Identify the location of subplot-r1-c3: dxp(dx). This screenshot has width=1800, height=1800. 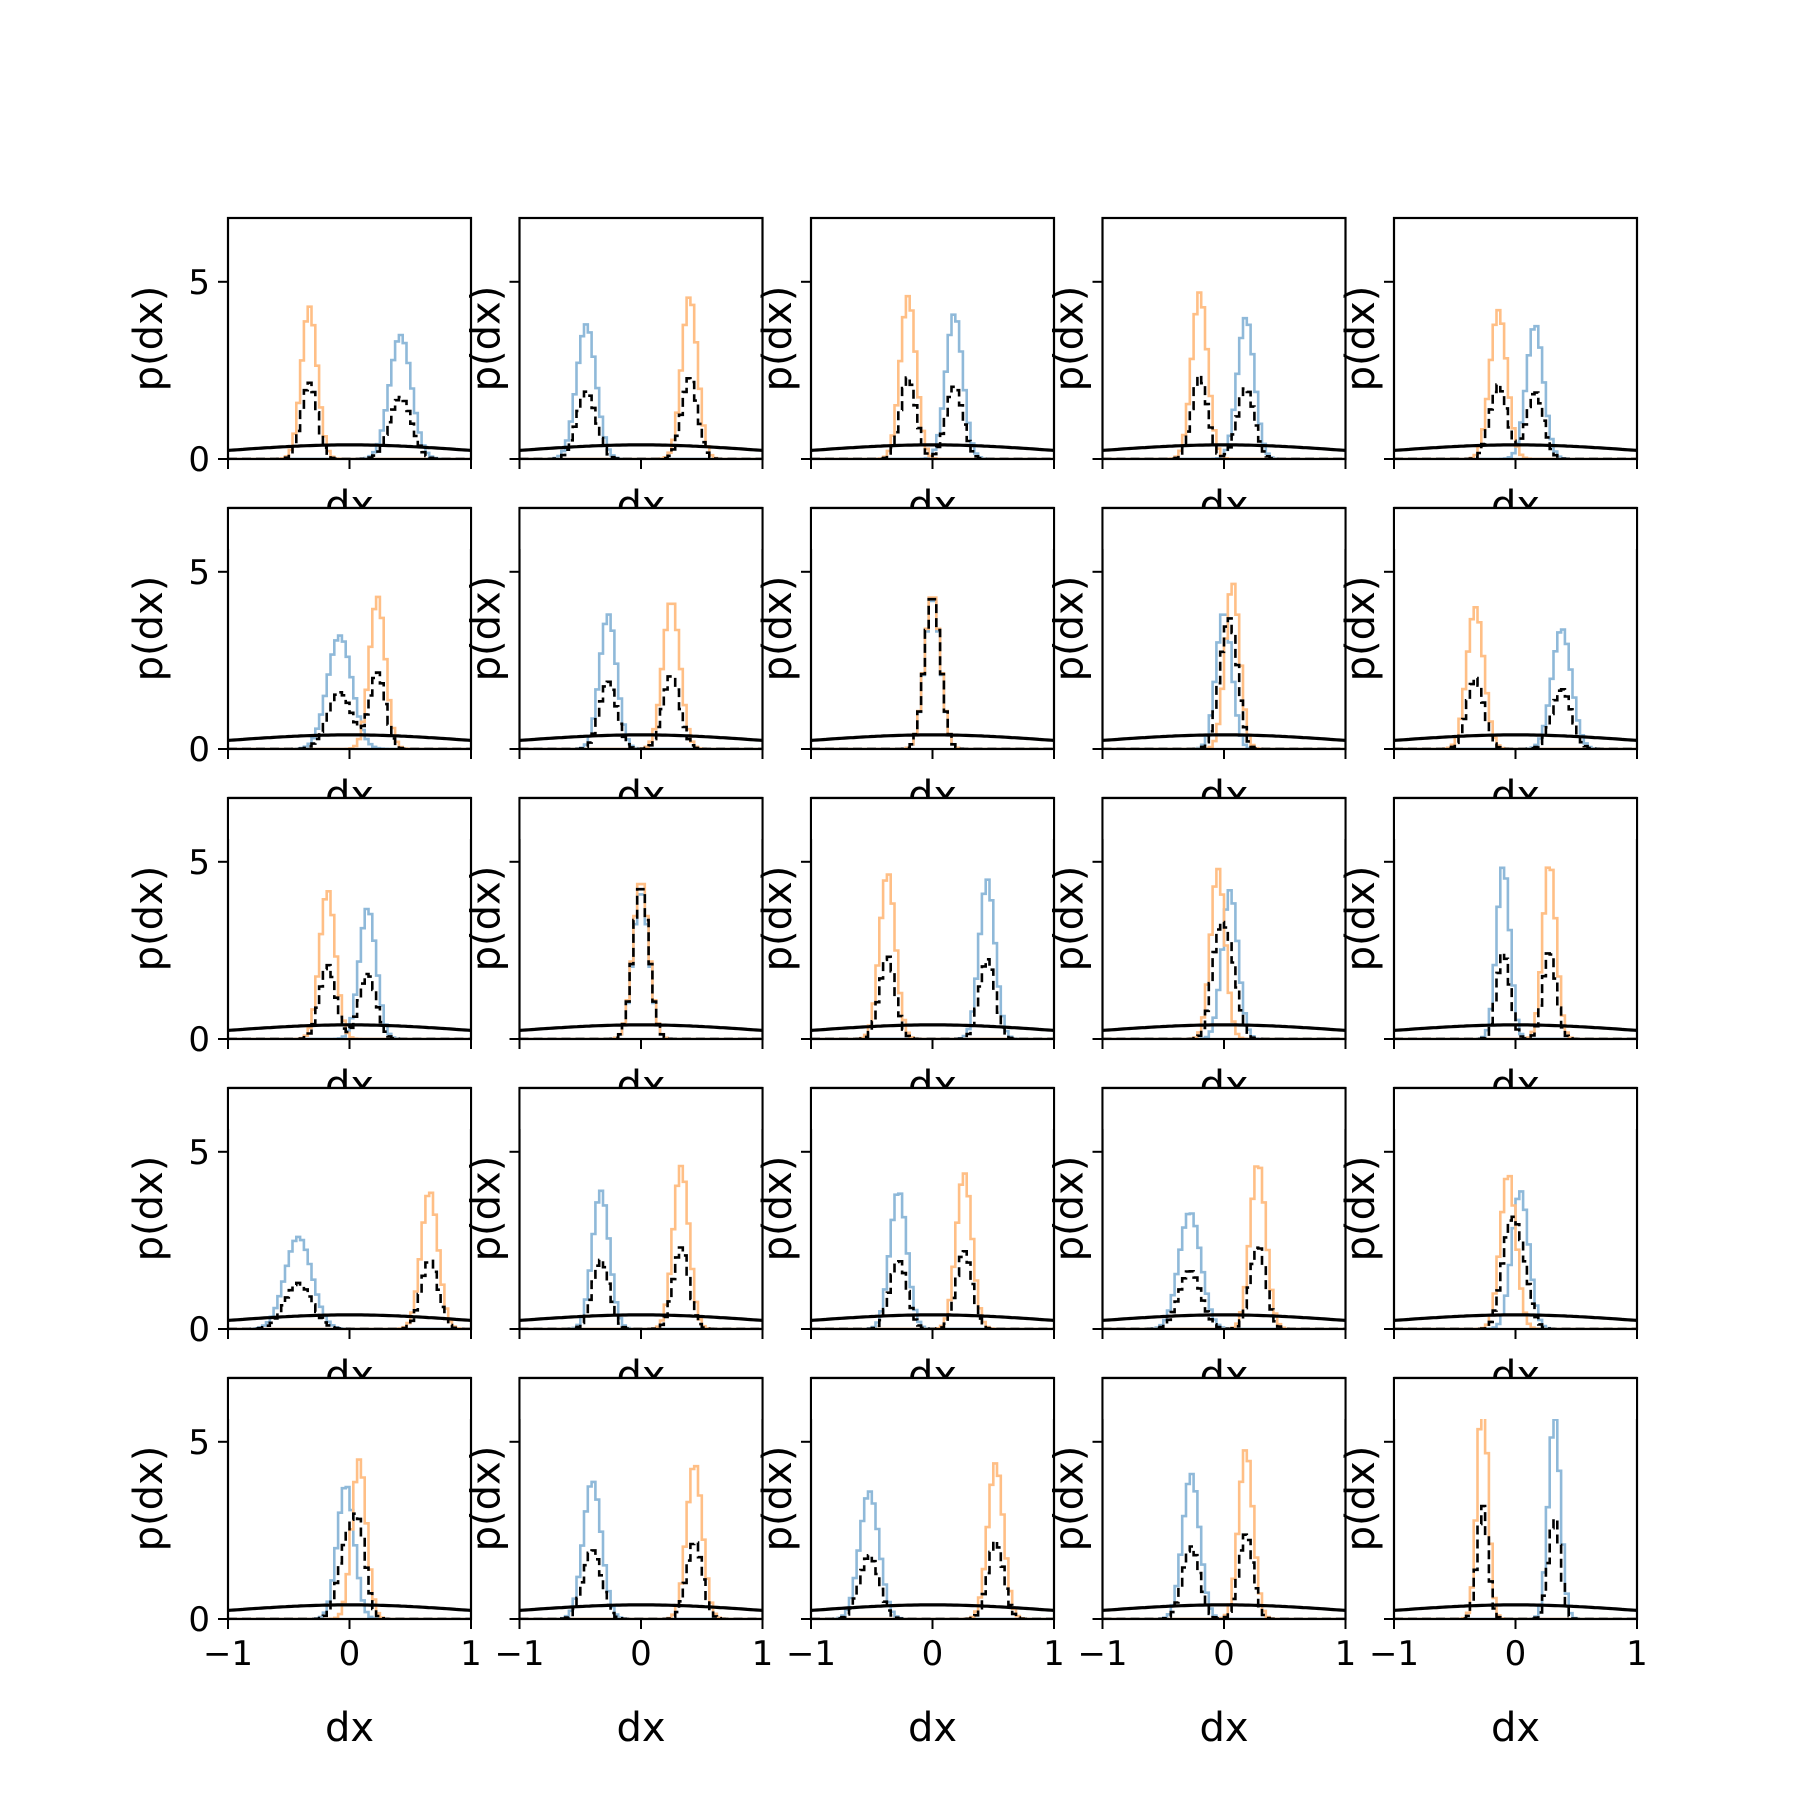
(905, 372).